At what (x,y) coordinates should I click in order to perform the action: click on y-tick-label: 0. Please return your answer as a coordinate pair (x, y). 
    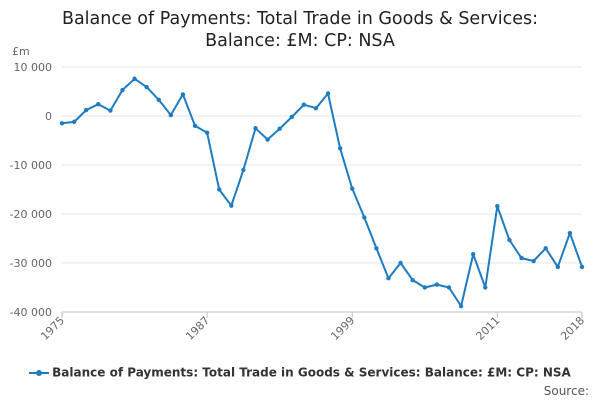
    Looking at the image, I should click on (48, 116).